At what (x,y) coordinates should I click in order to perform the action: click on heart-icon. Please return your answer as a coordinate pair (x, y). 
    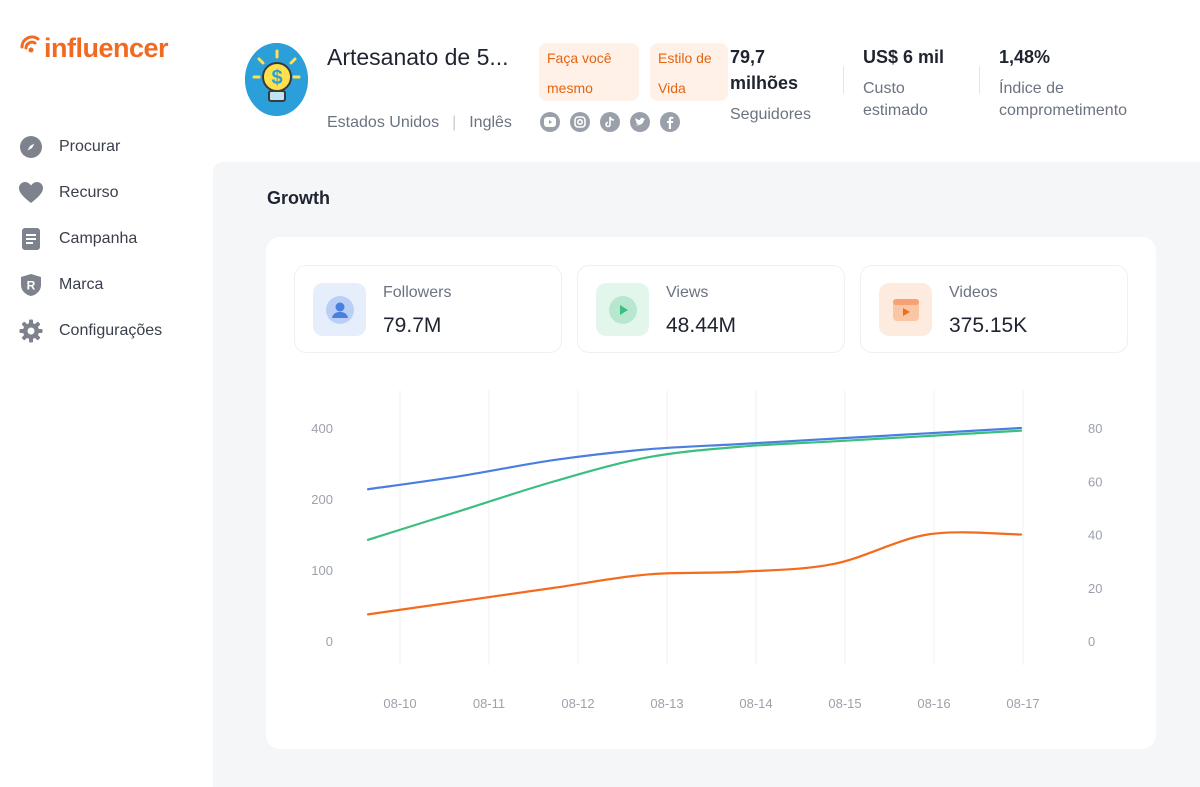
    Looking at the image, I should click on (31, 193).